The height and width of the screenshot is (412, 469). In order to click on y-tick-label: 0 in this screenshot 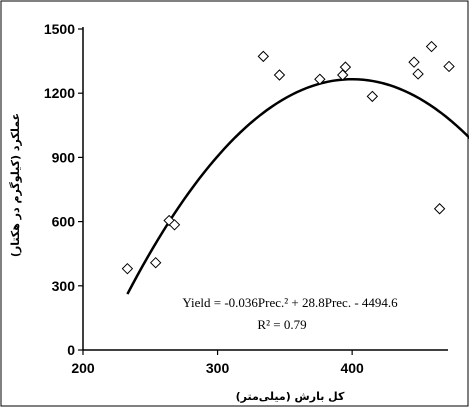, I will do `click(71, 350)`.